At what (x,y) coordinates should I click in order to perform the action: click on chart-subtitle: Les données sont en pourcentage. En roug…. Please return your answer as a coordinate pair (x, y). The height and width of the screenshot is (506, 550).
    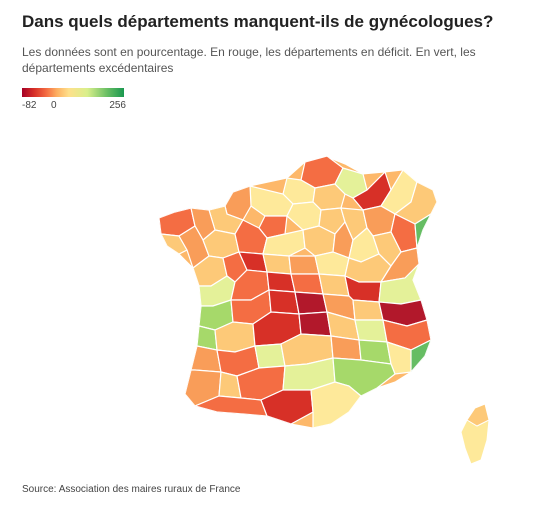
    Looking at the image, I should click on (249, 60).